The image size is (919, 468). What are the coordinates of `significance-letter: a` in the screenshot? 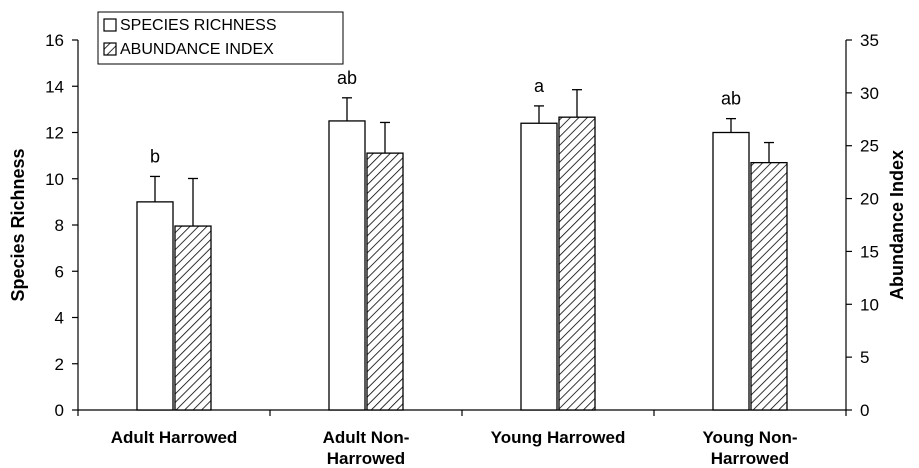 It's located at (539, 86).